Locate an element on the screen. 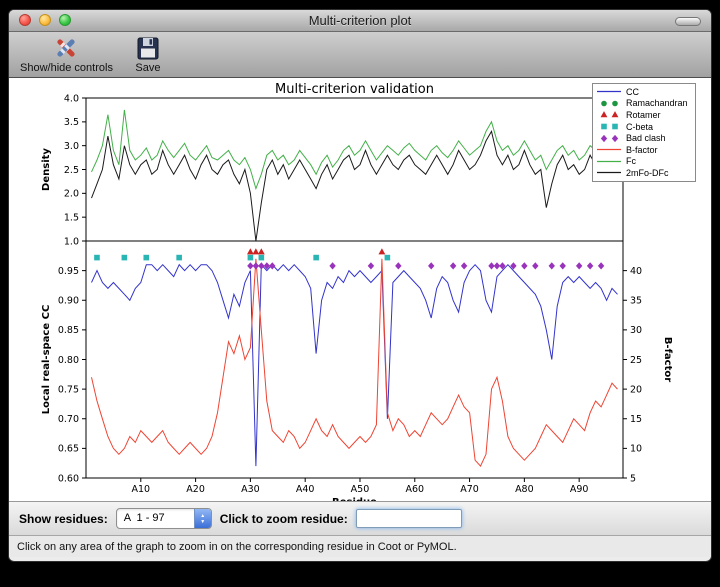 This screenshot has height=587, width=720. legend-label: B-factor is located at coordinates (642, 149).